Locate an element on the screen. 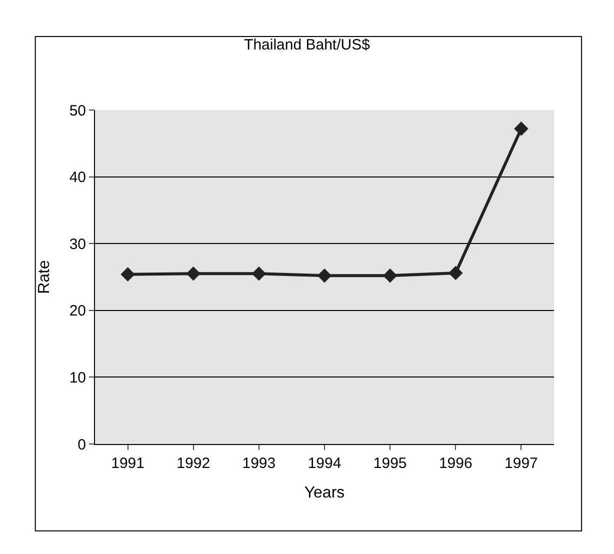 The width and height of the screenshot is (614, 554). y-tick-label: 40 is located at coordinates (77, 177).